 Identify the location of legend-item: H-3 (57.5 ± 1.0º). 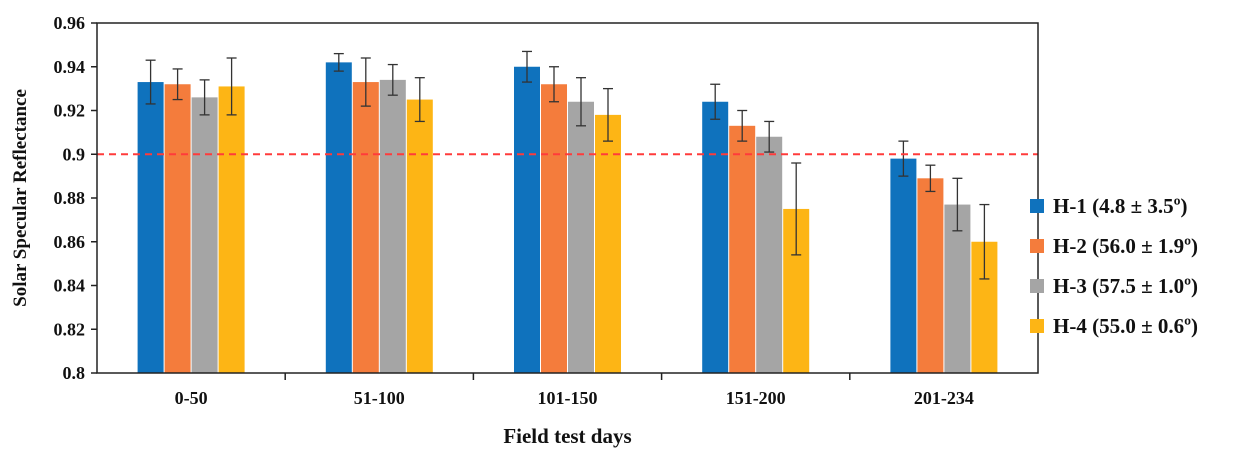
(1114, 286).